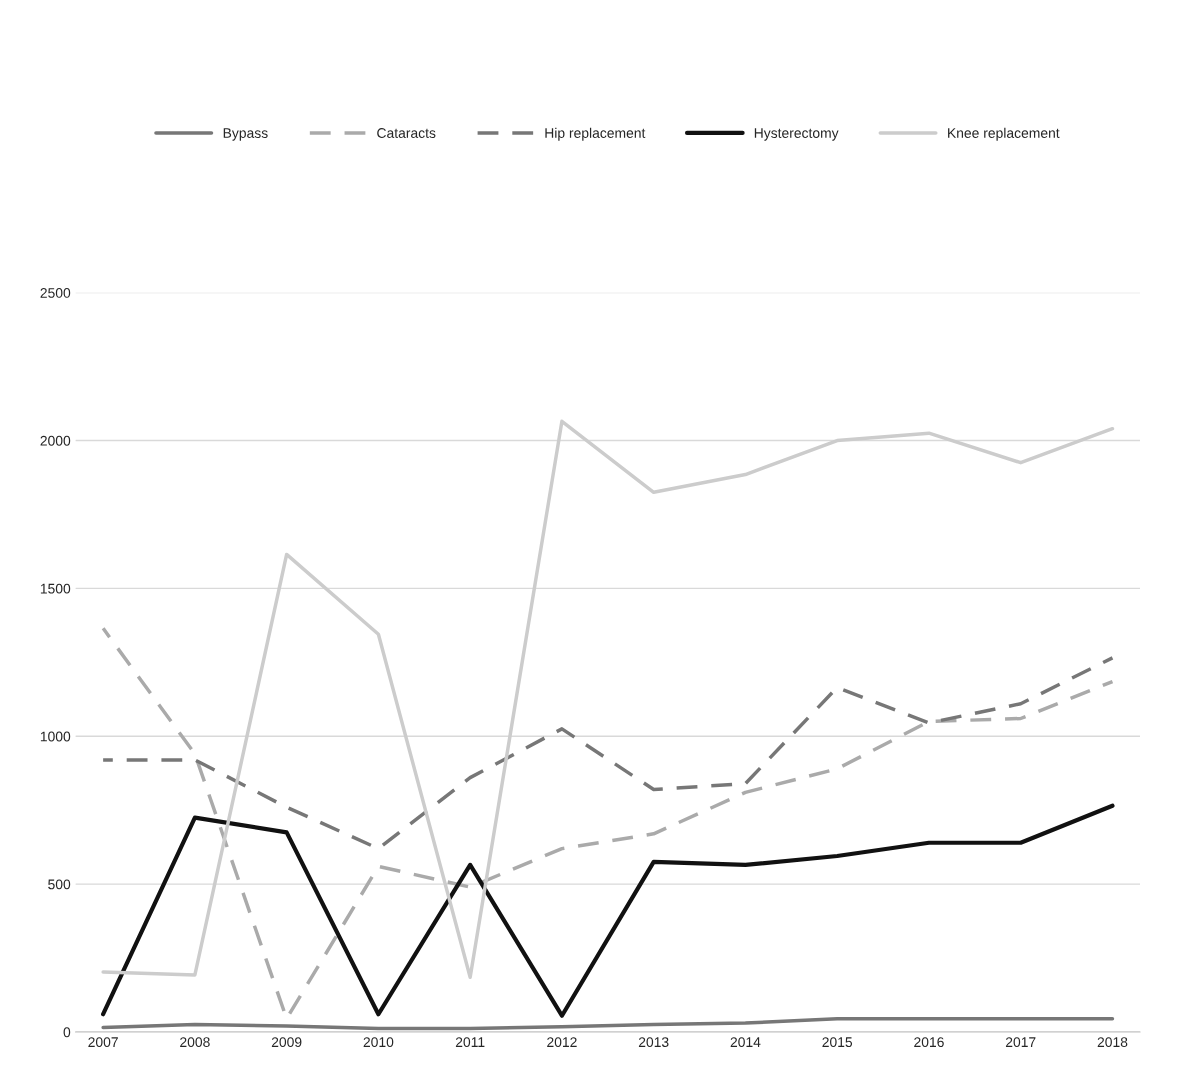 The width and height of the screenshot is (1200, 1084). Describe the element at coordinates (378, 1042) in the screenshot. I see `x-tick-label: 2010` at that location.